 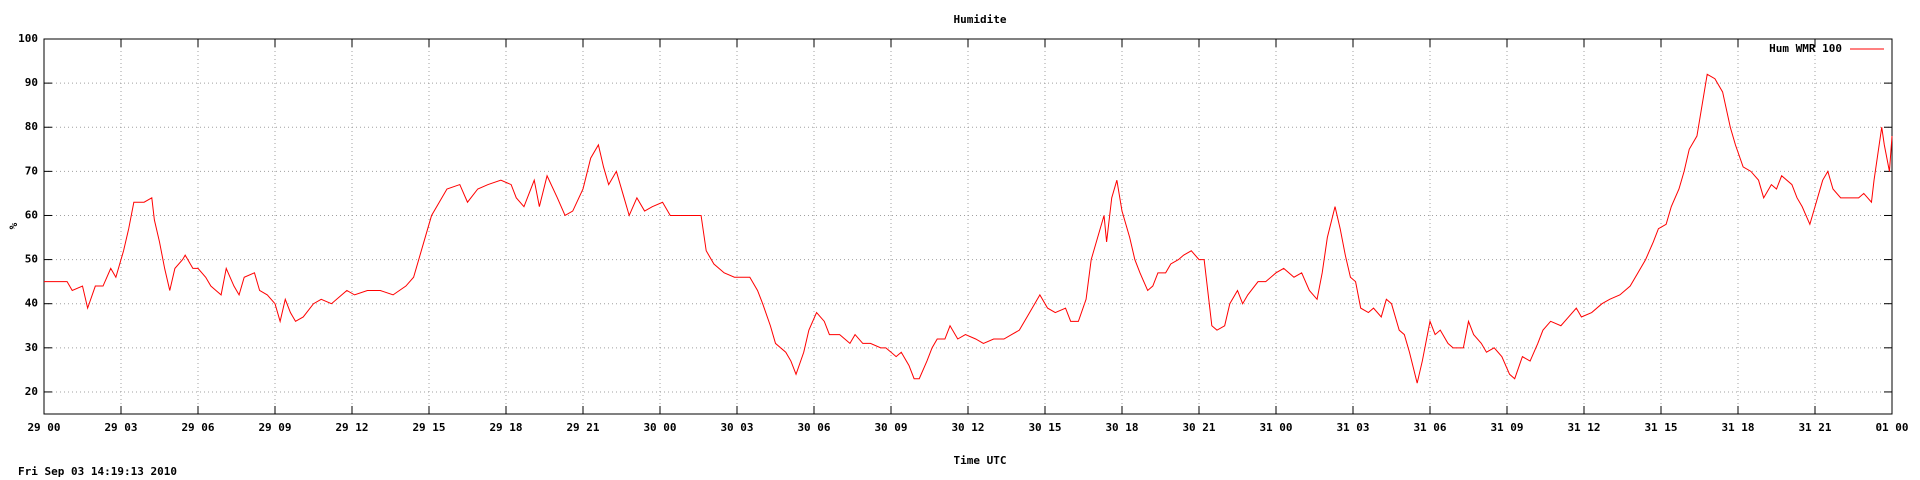 What do you see at coordinates (582, 427) in the screenshot?
I see `x-tick-label: 29 21` at bounding box center [582, 427].